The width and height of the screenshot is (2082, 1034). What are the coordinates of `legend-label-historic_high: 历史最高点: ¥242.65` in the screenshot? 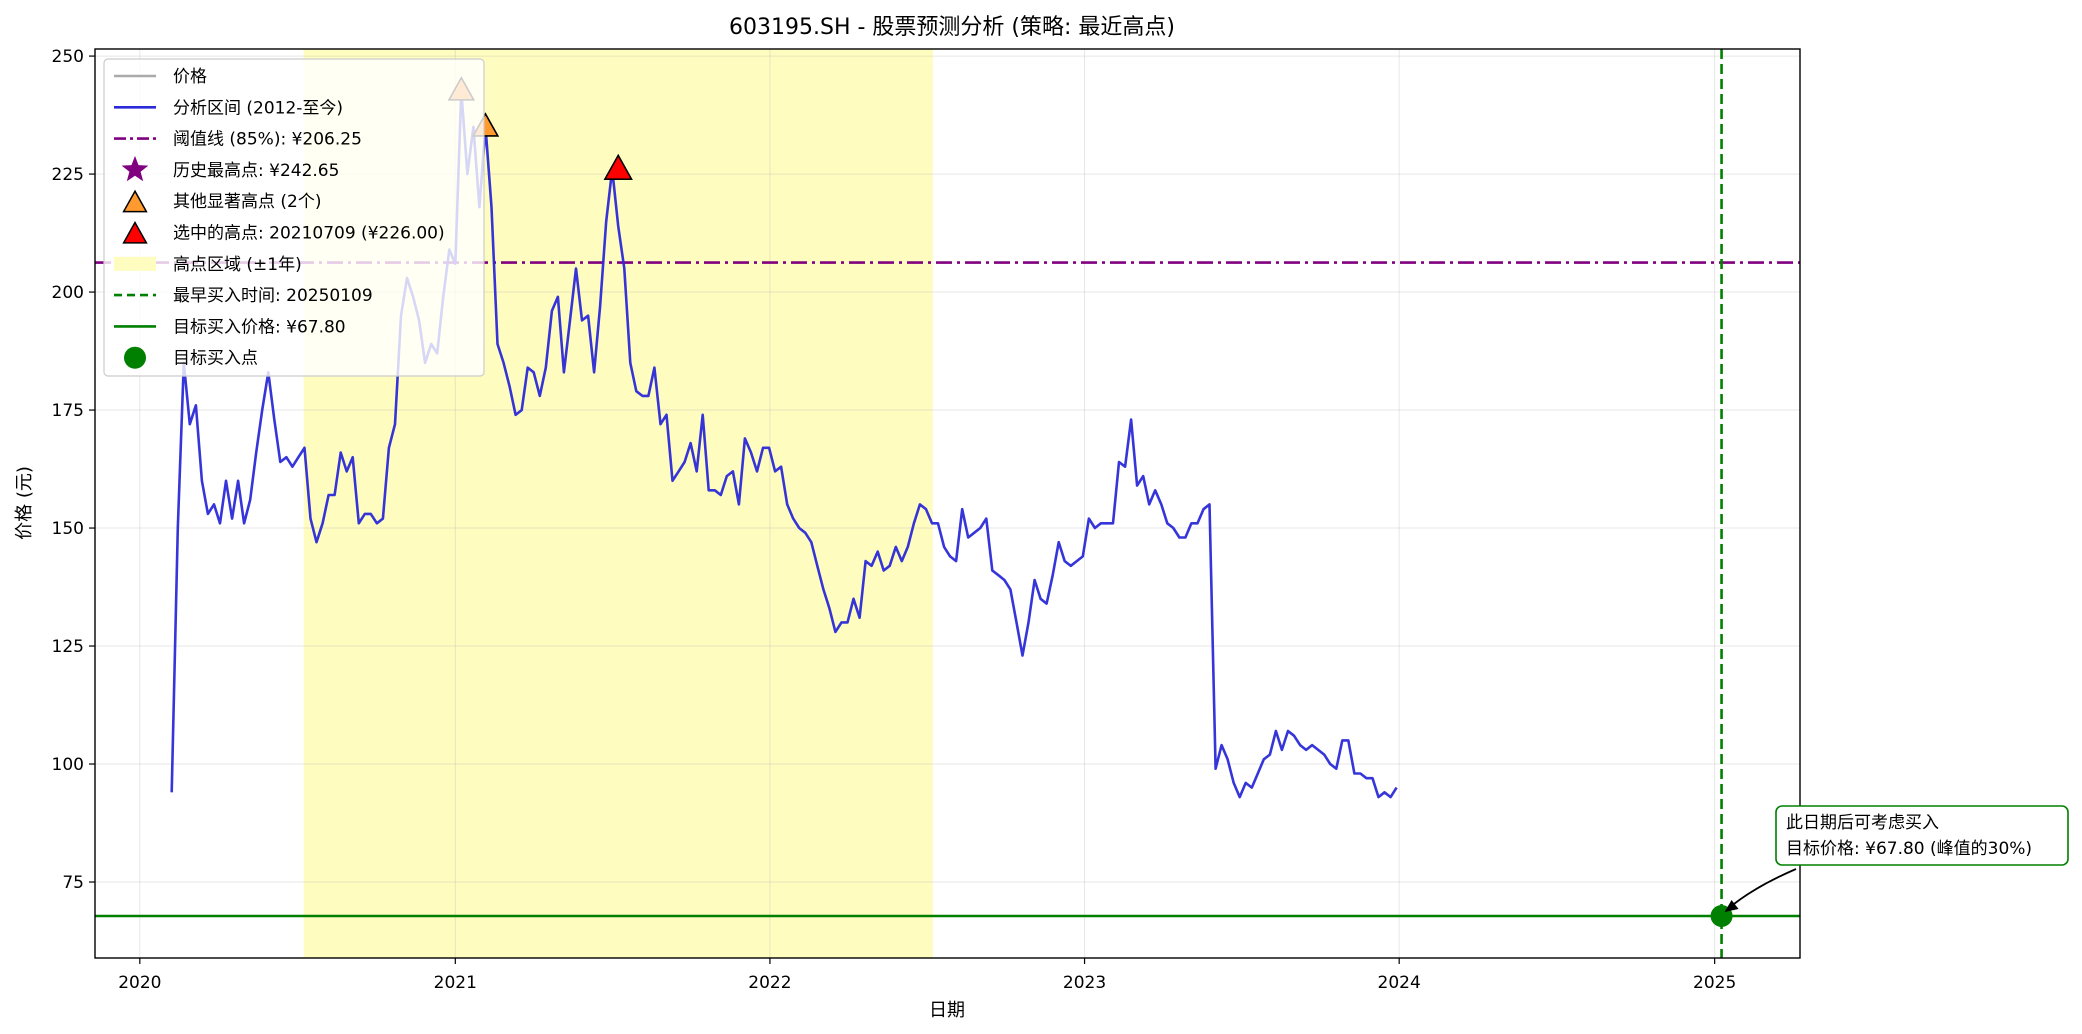 It's located at (256, 171).